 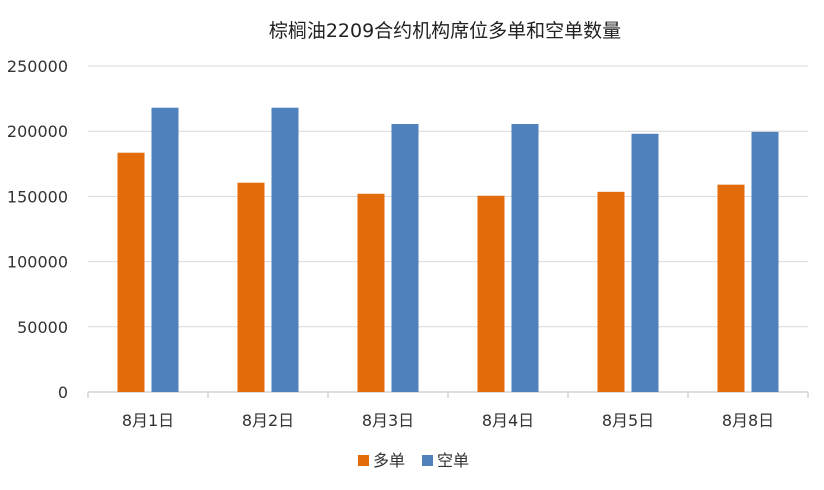 I want to click on legend: 多单 空单, so click(x=413, y=460).